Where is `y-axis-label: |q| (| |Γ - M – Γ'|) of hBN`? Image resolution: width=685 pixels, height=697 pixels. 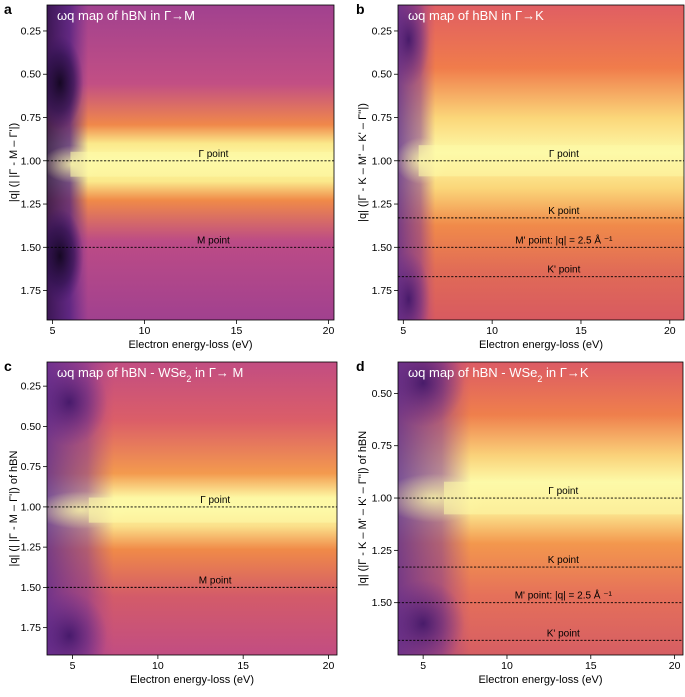 y-axis-label: |q| (| |Γ - M – Γ'|) of hBN is located at coordinates (14, 508).